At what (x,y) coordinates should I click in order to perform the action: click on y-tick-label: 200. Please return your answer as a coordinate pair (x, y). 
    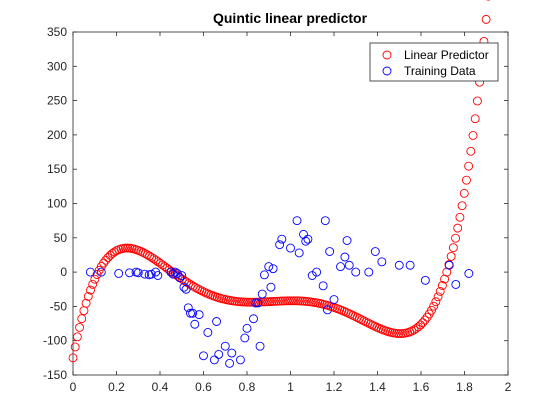
    Looking at the image, I should click on (57, 135).